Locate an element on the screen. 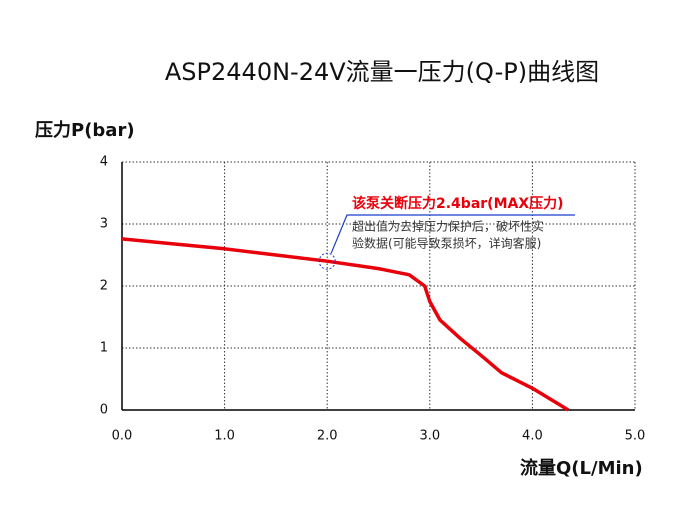  annotation-text: 验数据(可能导致泵损坏，详询客服) is located at coordinates (446, 243).